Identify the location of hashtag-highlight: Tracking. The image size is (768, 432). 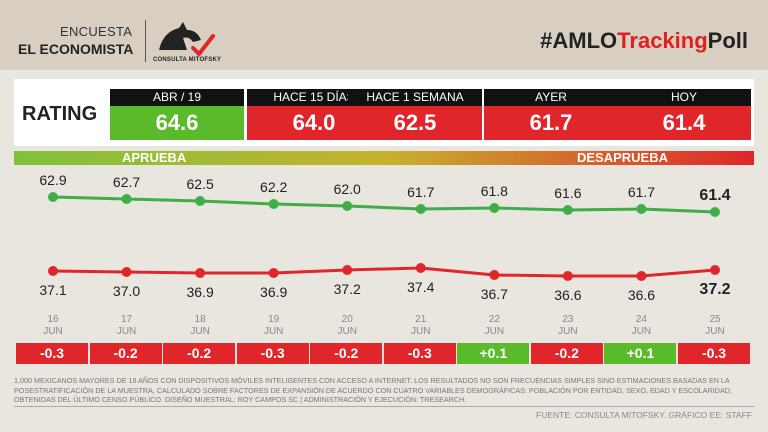
(662, 40).